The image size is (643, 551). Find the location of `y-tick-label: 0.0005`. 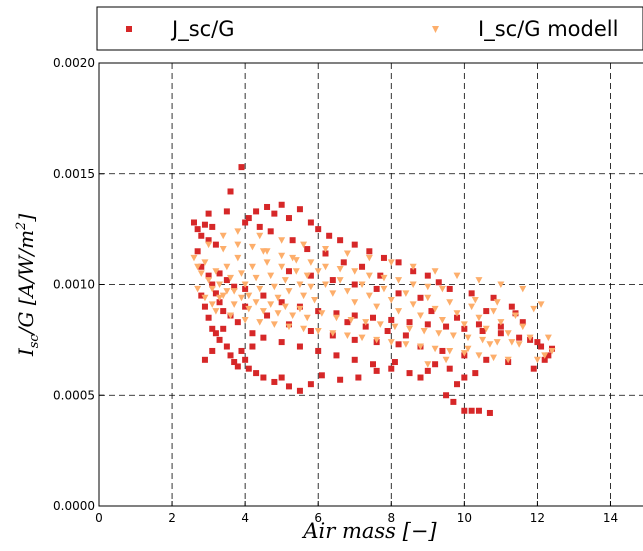

y-tick-label: 0.0005 is located at coordinates (74, 395).